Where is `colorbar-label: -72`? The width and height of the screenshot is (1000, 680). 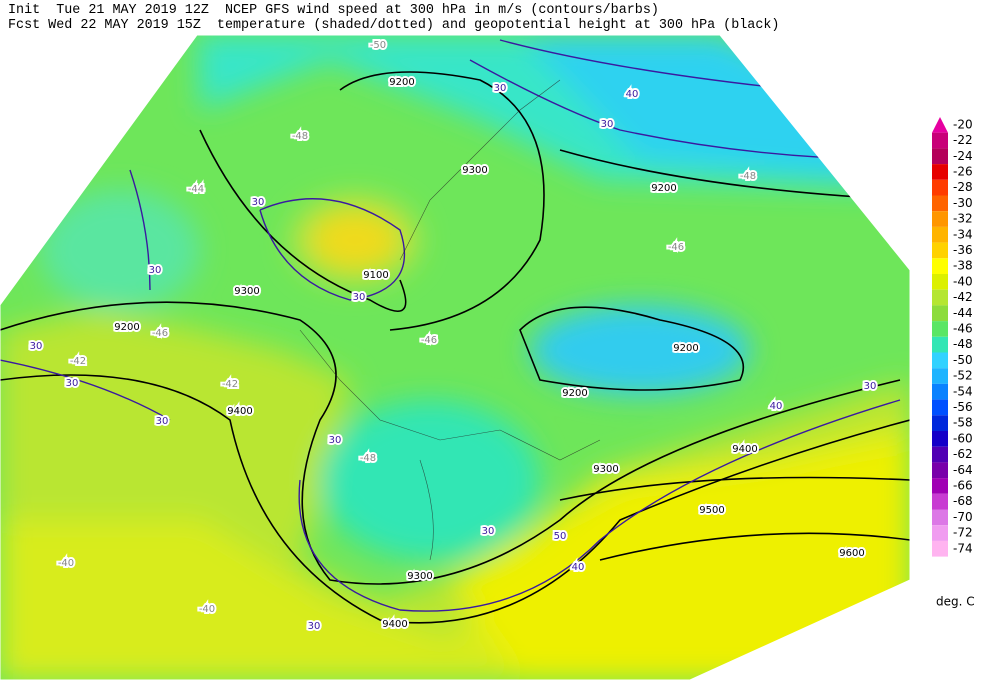
colorbar-label: -72 is located at coordinates (963, 533).